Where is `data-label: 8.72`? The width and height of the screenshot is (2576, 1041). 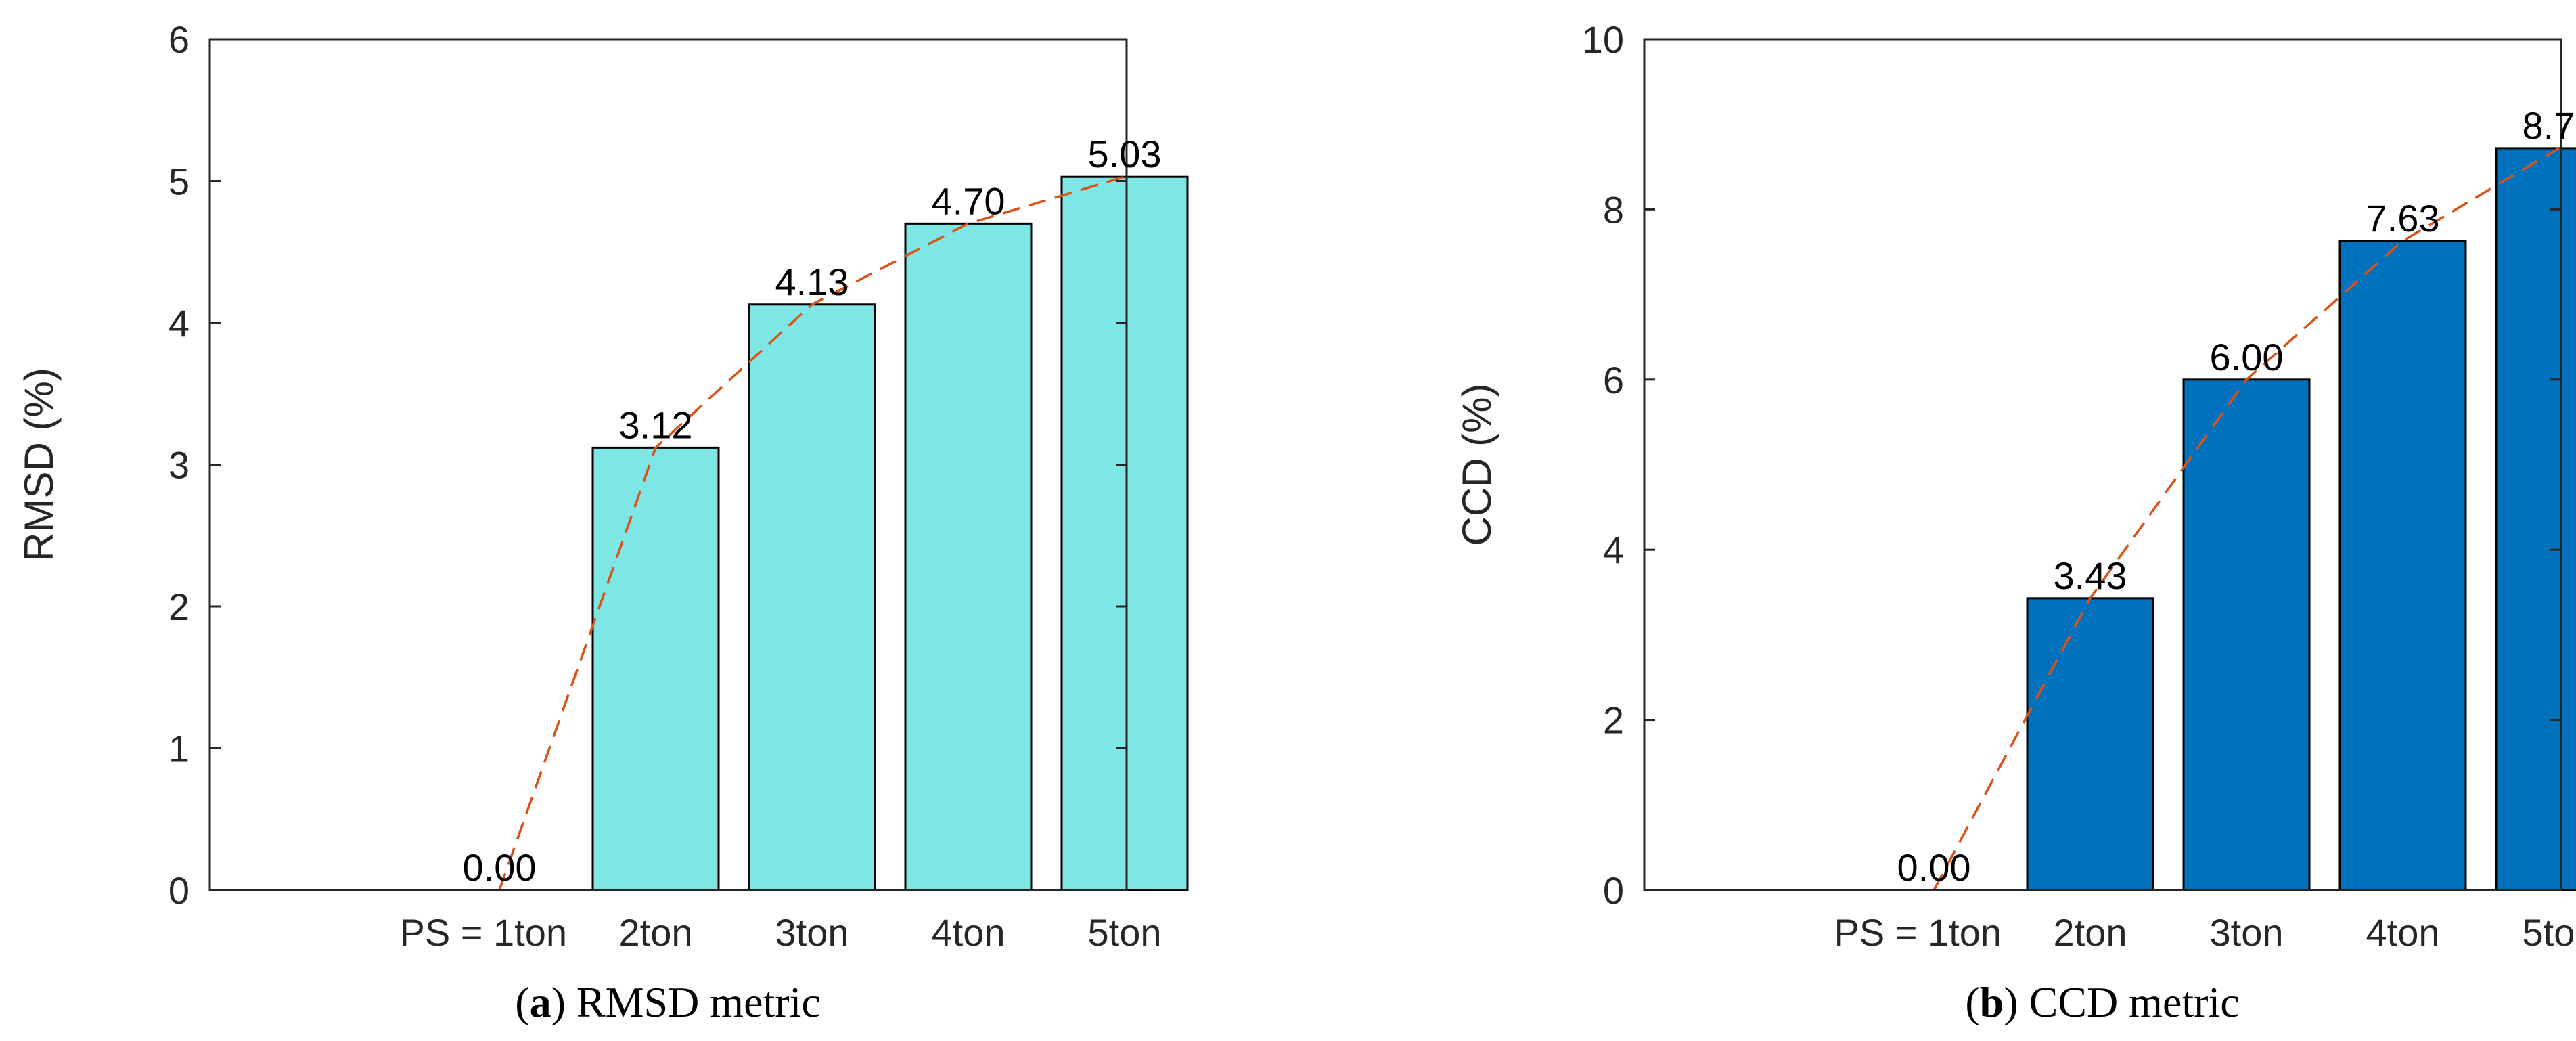
data-label: 8.72 is located at coordinates (2549, 125).